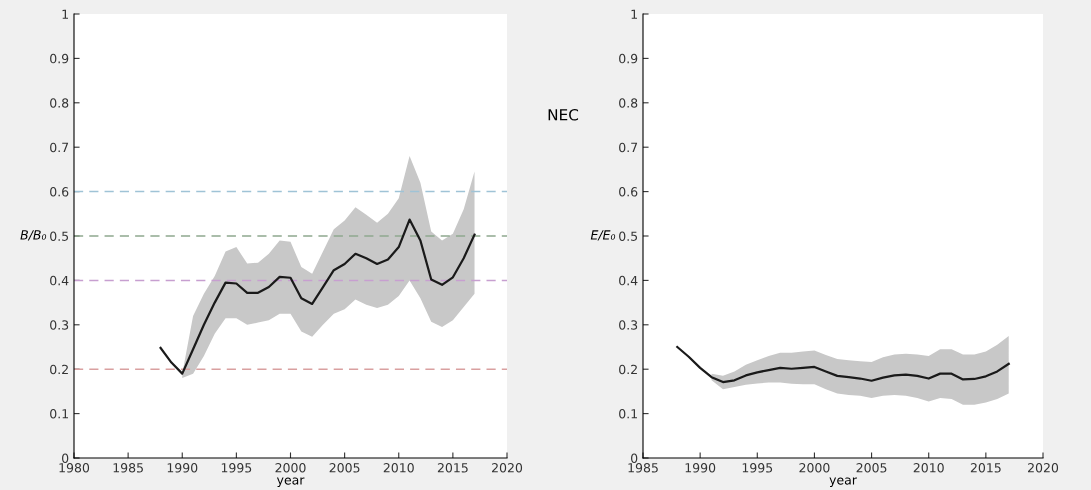 The width and height of the screenshot is (1091, 490). I want to click on y-axis-title: B/B₀, so click(33, 235).